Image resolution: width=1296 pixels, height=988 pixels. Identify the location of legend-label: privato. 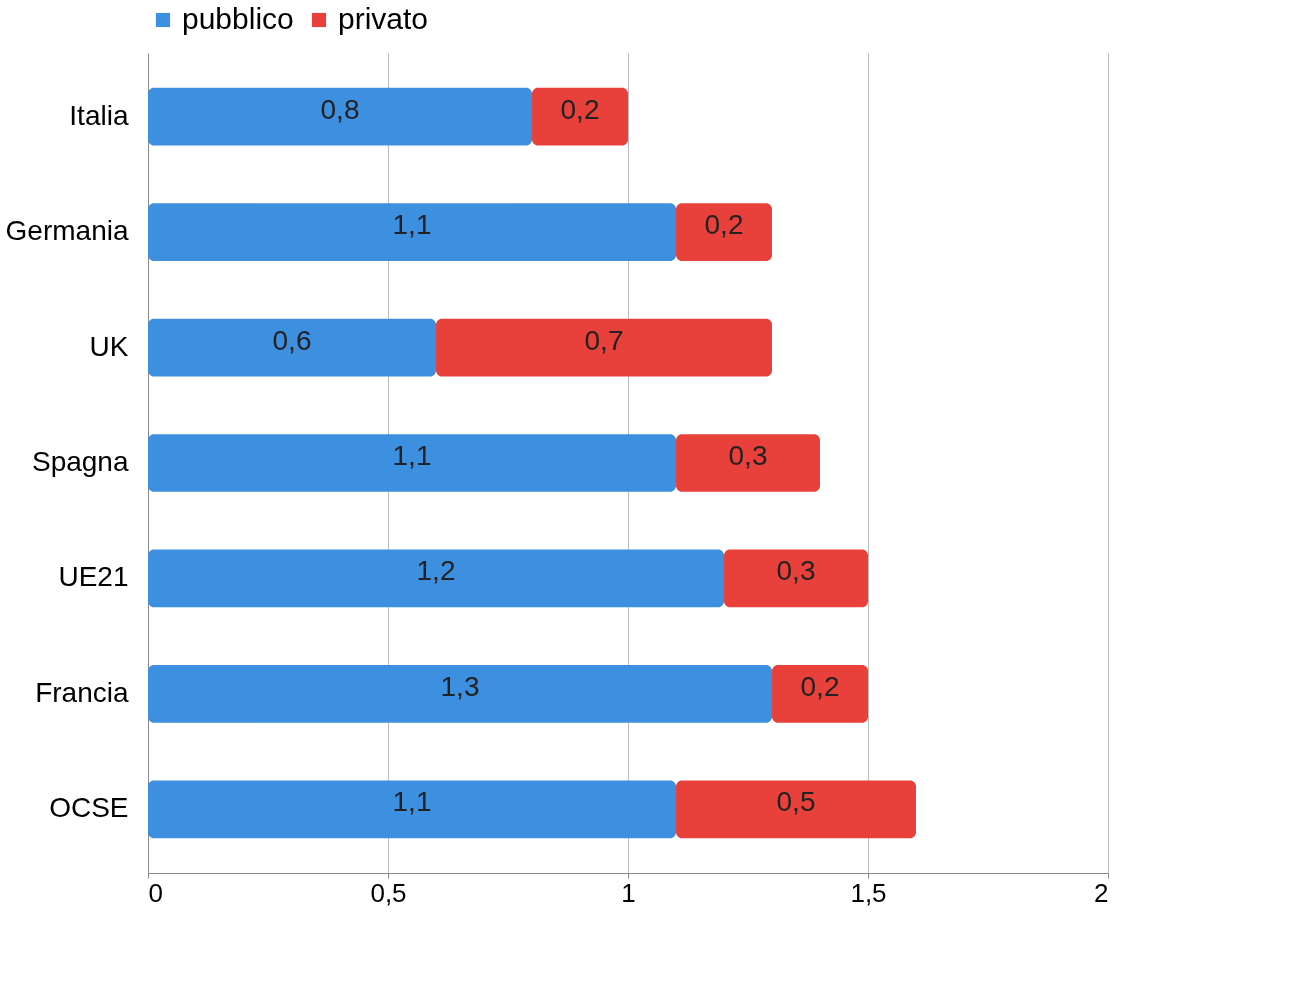
(383, 18).